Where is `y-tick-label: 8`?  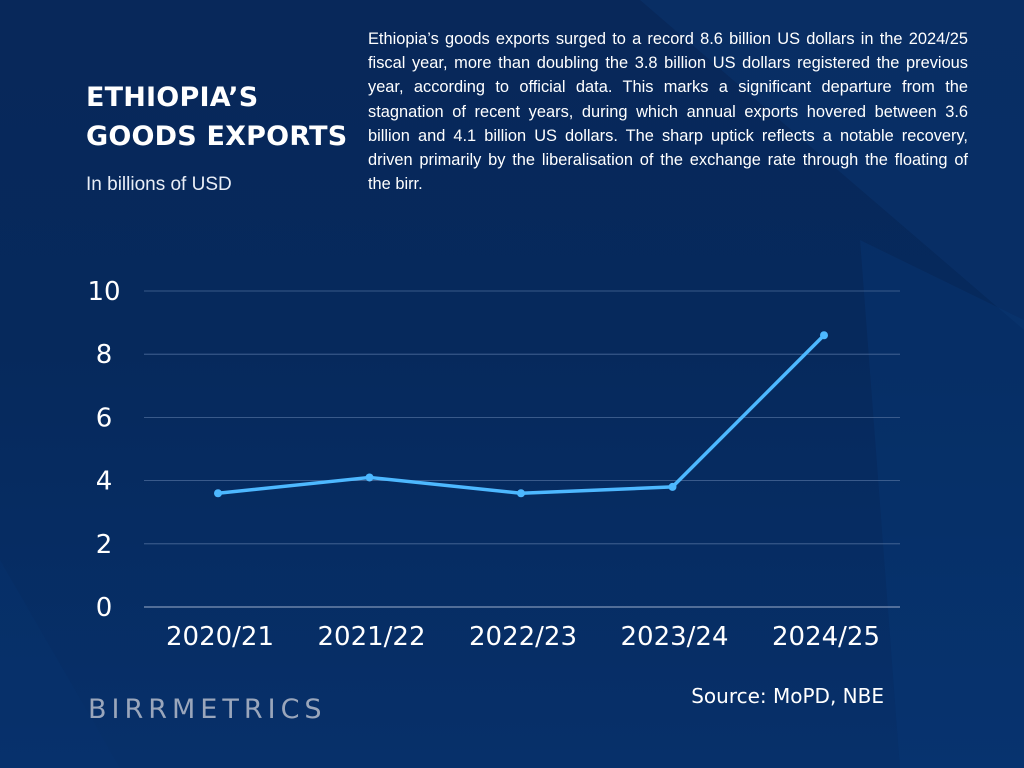 y-tick-label: 8 is located at coordinates (104, 355).